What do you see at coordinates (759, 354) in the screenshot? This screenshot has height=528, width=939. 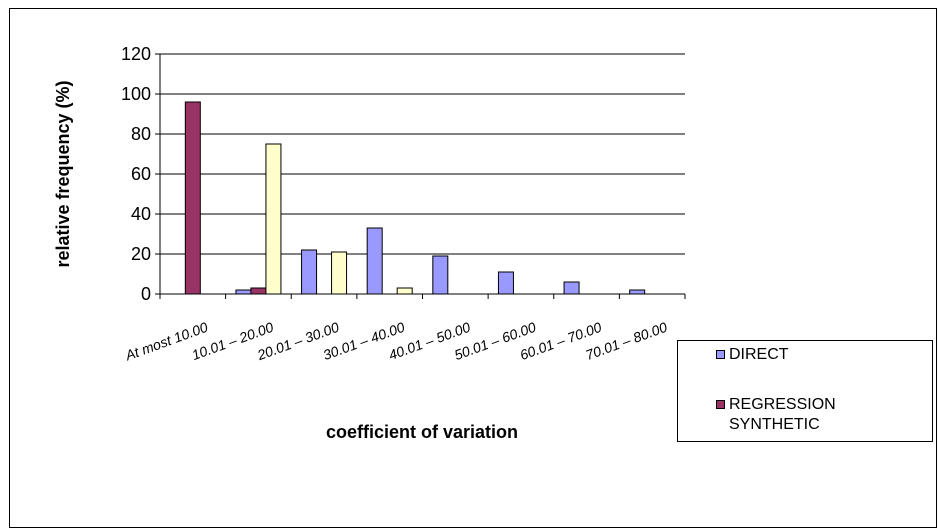 I see `legend-label-direct: DIRECT` at bounding box center [759, 354].